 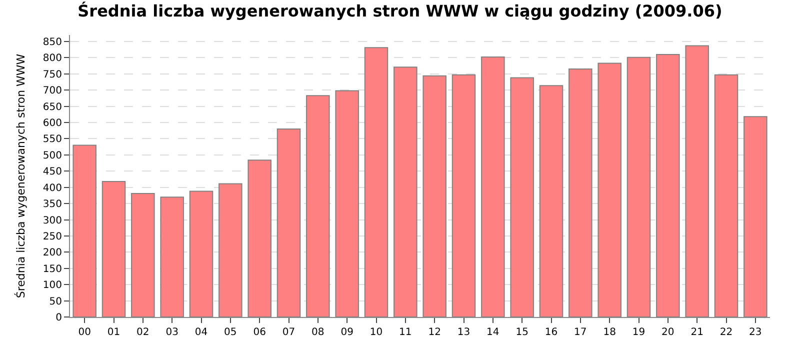 What do you see at coordinates (52, 42) in the screenshot?
I see `y-tick-label: 850` at bounding box center [52, 42].